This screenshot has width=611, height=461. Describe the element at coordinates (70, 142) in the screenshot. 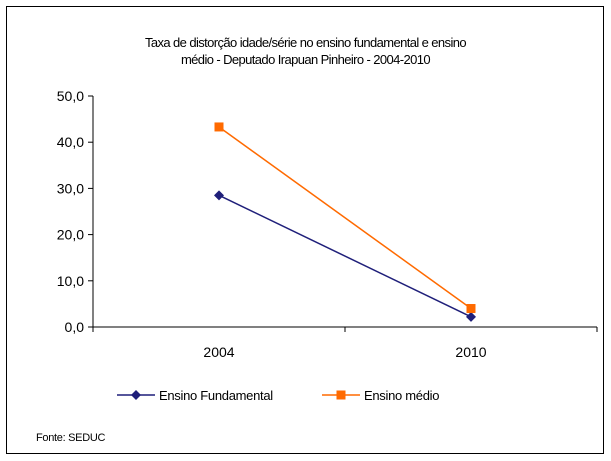

I see `y-tick-label: 40,0` at that location.